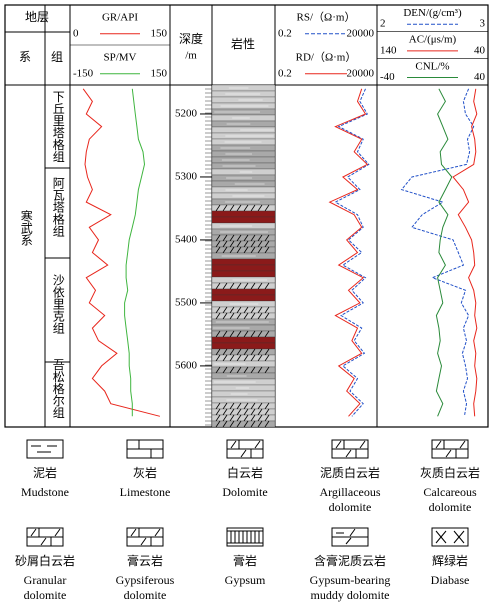  Describe the element at coordinates (285, 73) in the screenshot. I see `curve-min: 0.2` at that location.